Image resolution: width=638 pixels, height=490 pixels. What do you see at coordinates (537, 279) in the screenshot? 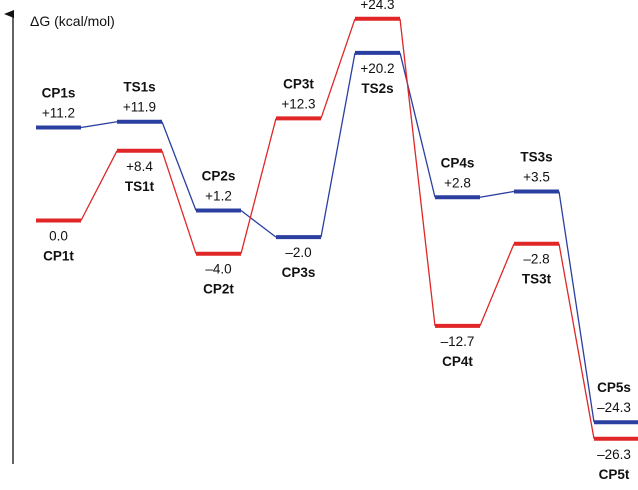
I see `name-label-ts3t: TS3t` at bounding box center [537, 279].